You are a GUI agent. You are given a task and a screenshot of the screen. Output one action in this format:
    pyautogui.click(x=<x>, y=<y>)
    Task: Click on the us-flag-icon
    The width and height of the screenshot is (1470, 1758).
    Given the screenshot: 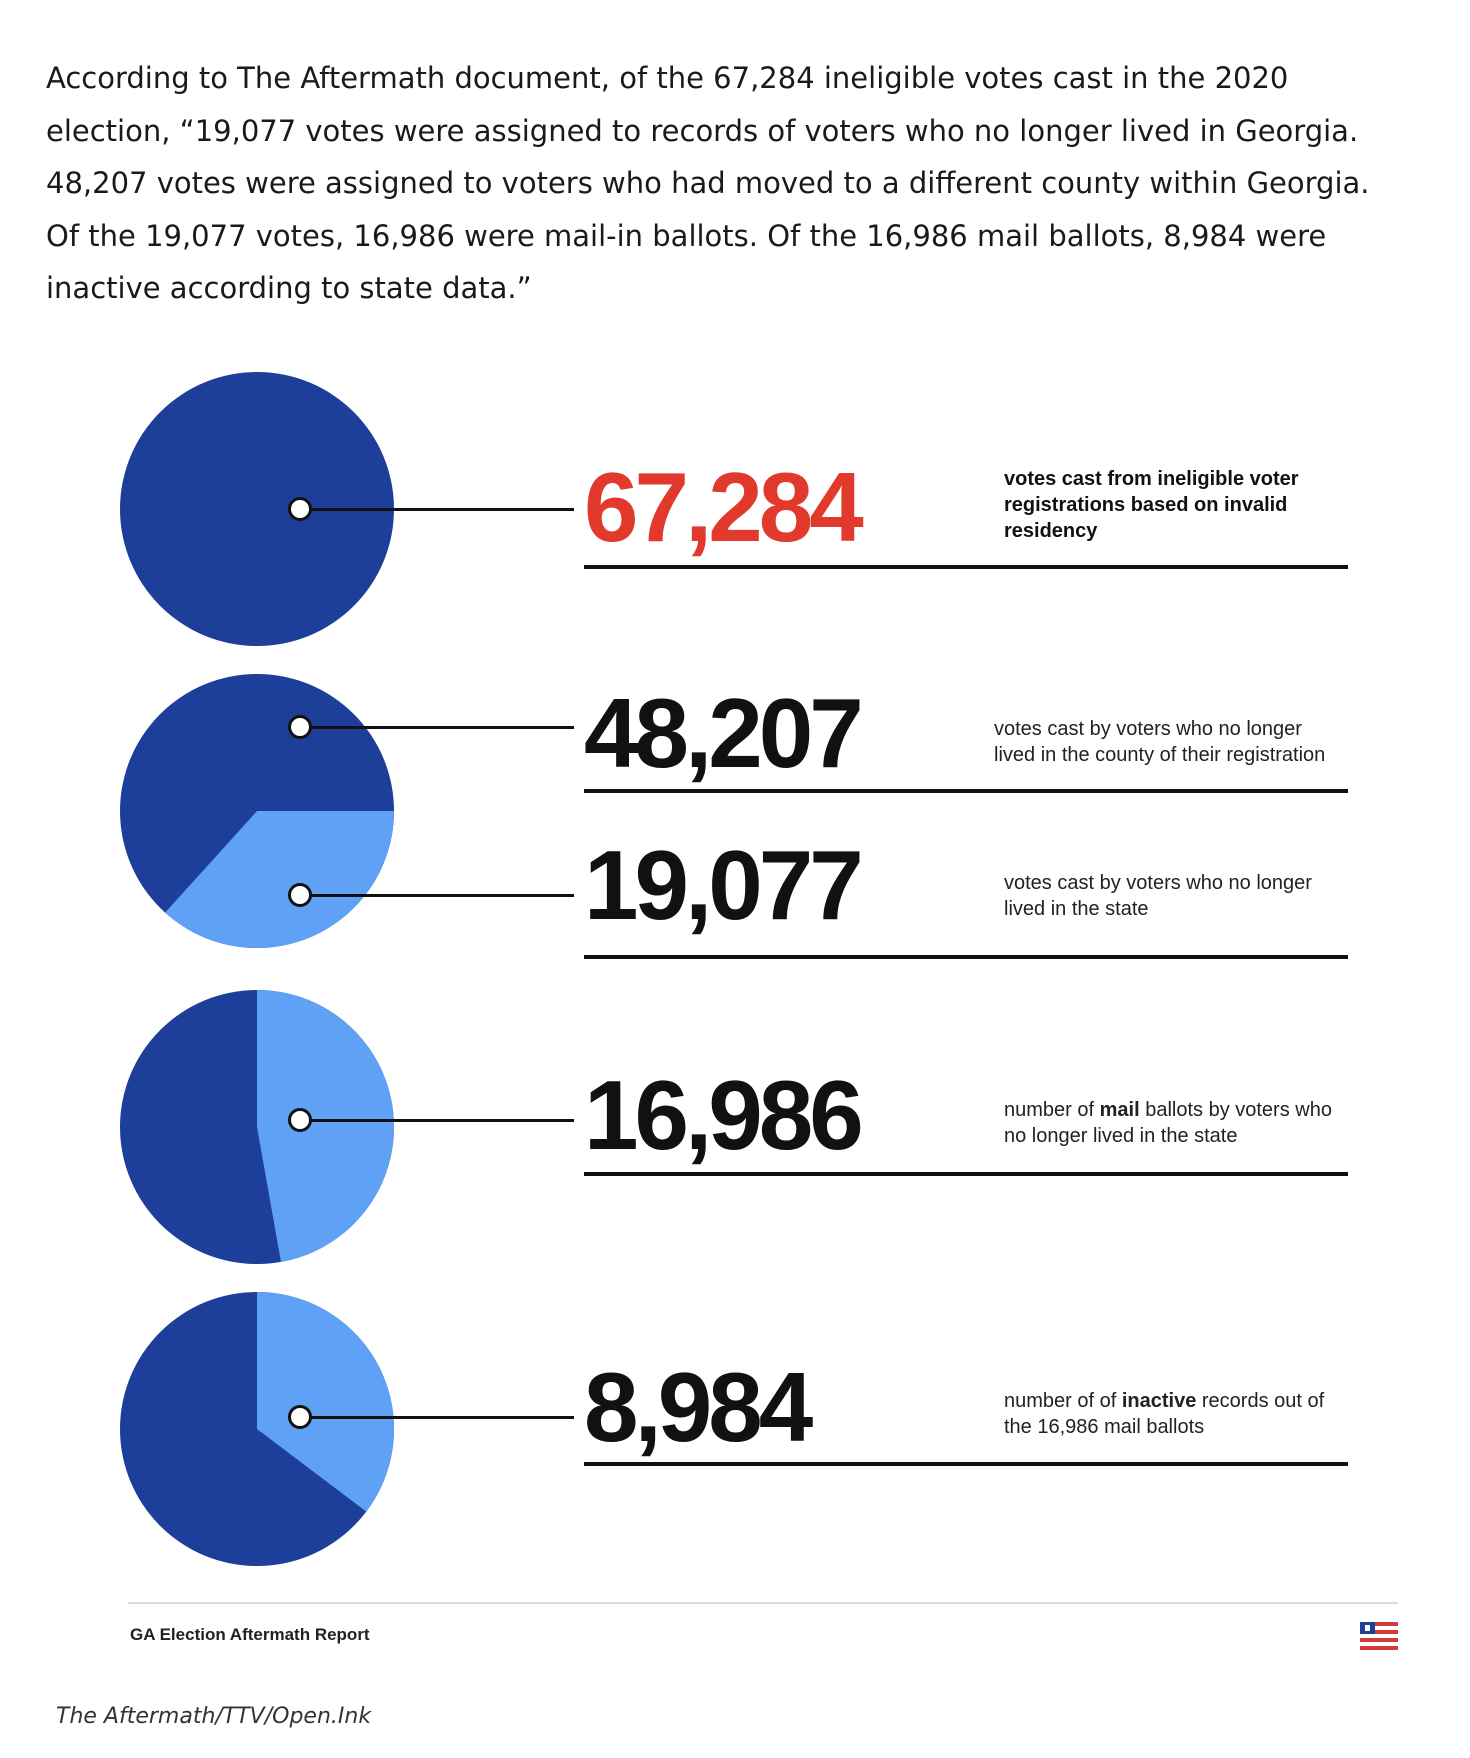 What is the action you would take?
    pyautogui.click(x=1379, y=1636)
    